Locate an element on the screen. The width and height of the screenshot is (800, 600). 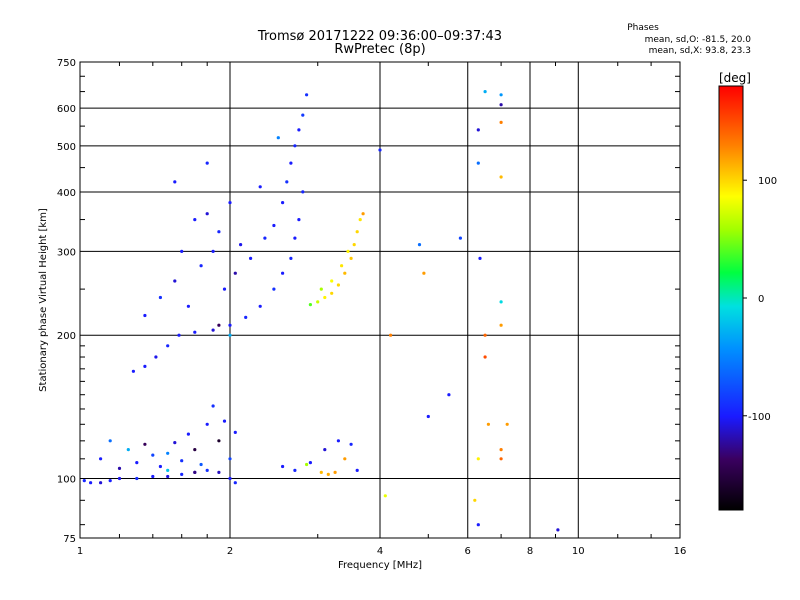
chart-subtitle: RwPretec (8p) is located at coordinates (379, 49).